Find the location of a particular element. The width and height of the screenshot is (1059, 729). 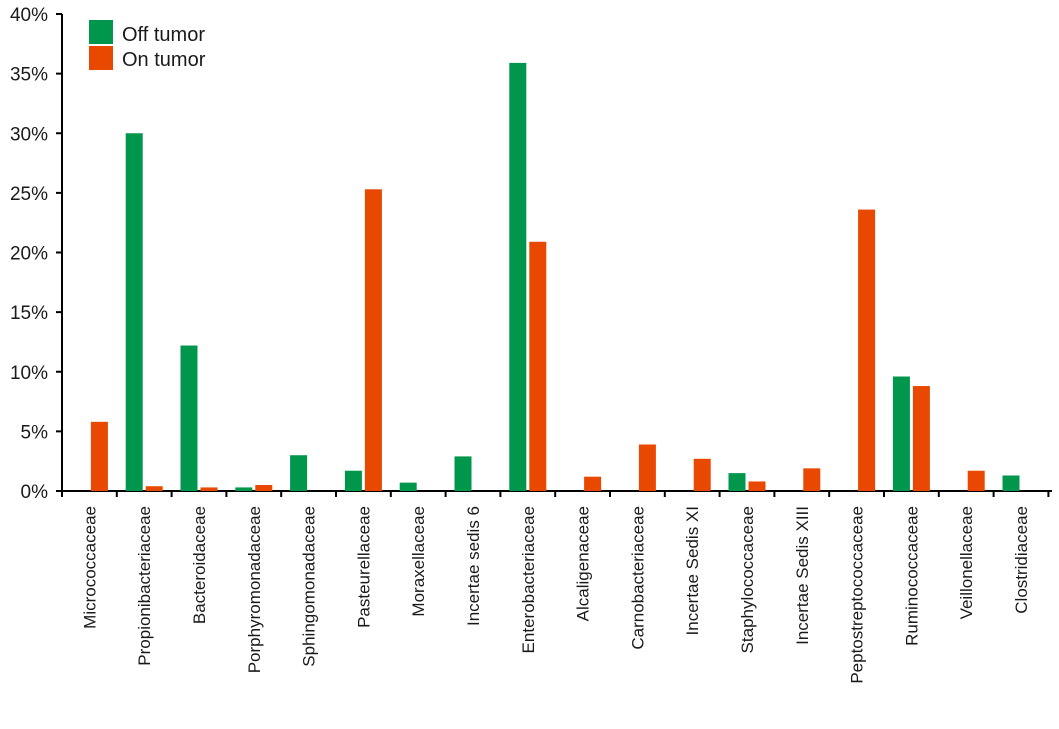

y-tick-label: 30% is located at coordinates (29, 134).